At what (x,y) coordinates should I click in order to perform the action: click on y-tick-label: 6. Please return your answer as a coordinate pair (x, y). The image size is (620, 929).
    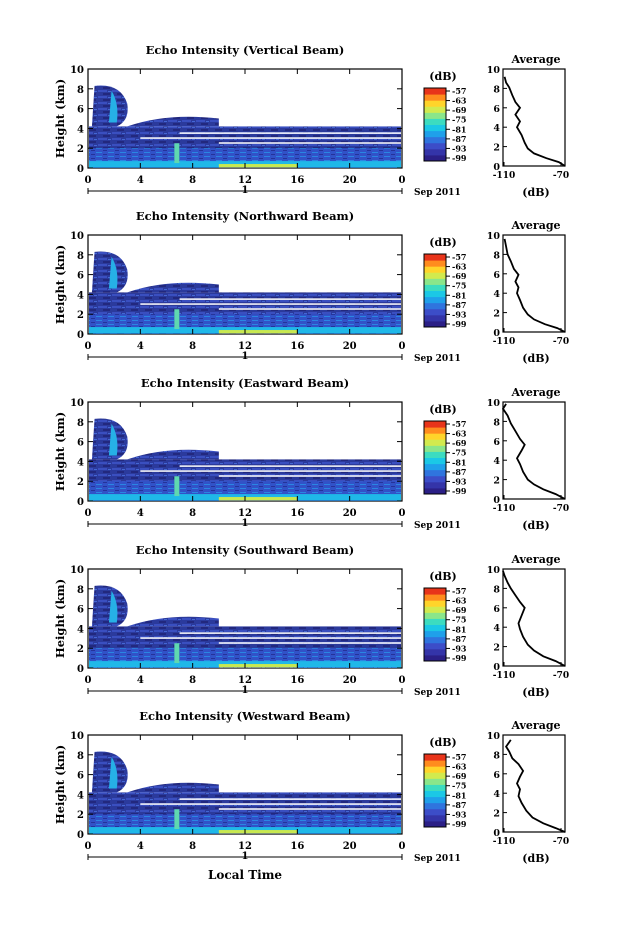
    Looking at the image, I should click on (80, 276).